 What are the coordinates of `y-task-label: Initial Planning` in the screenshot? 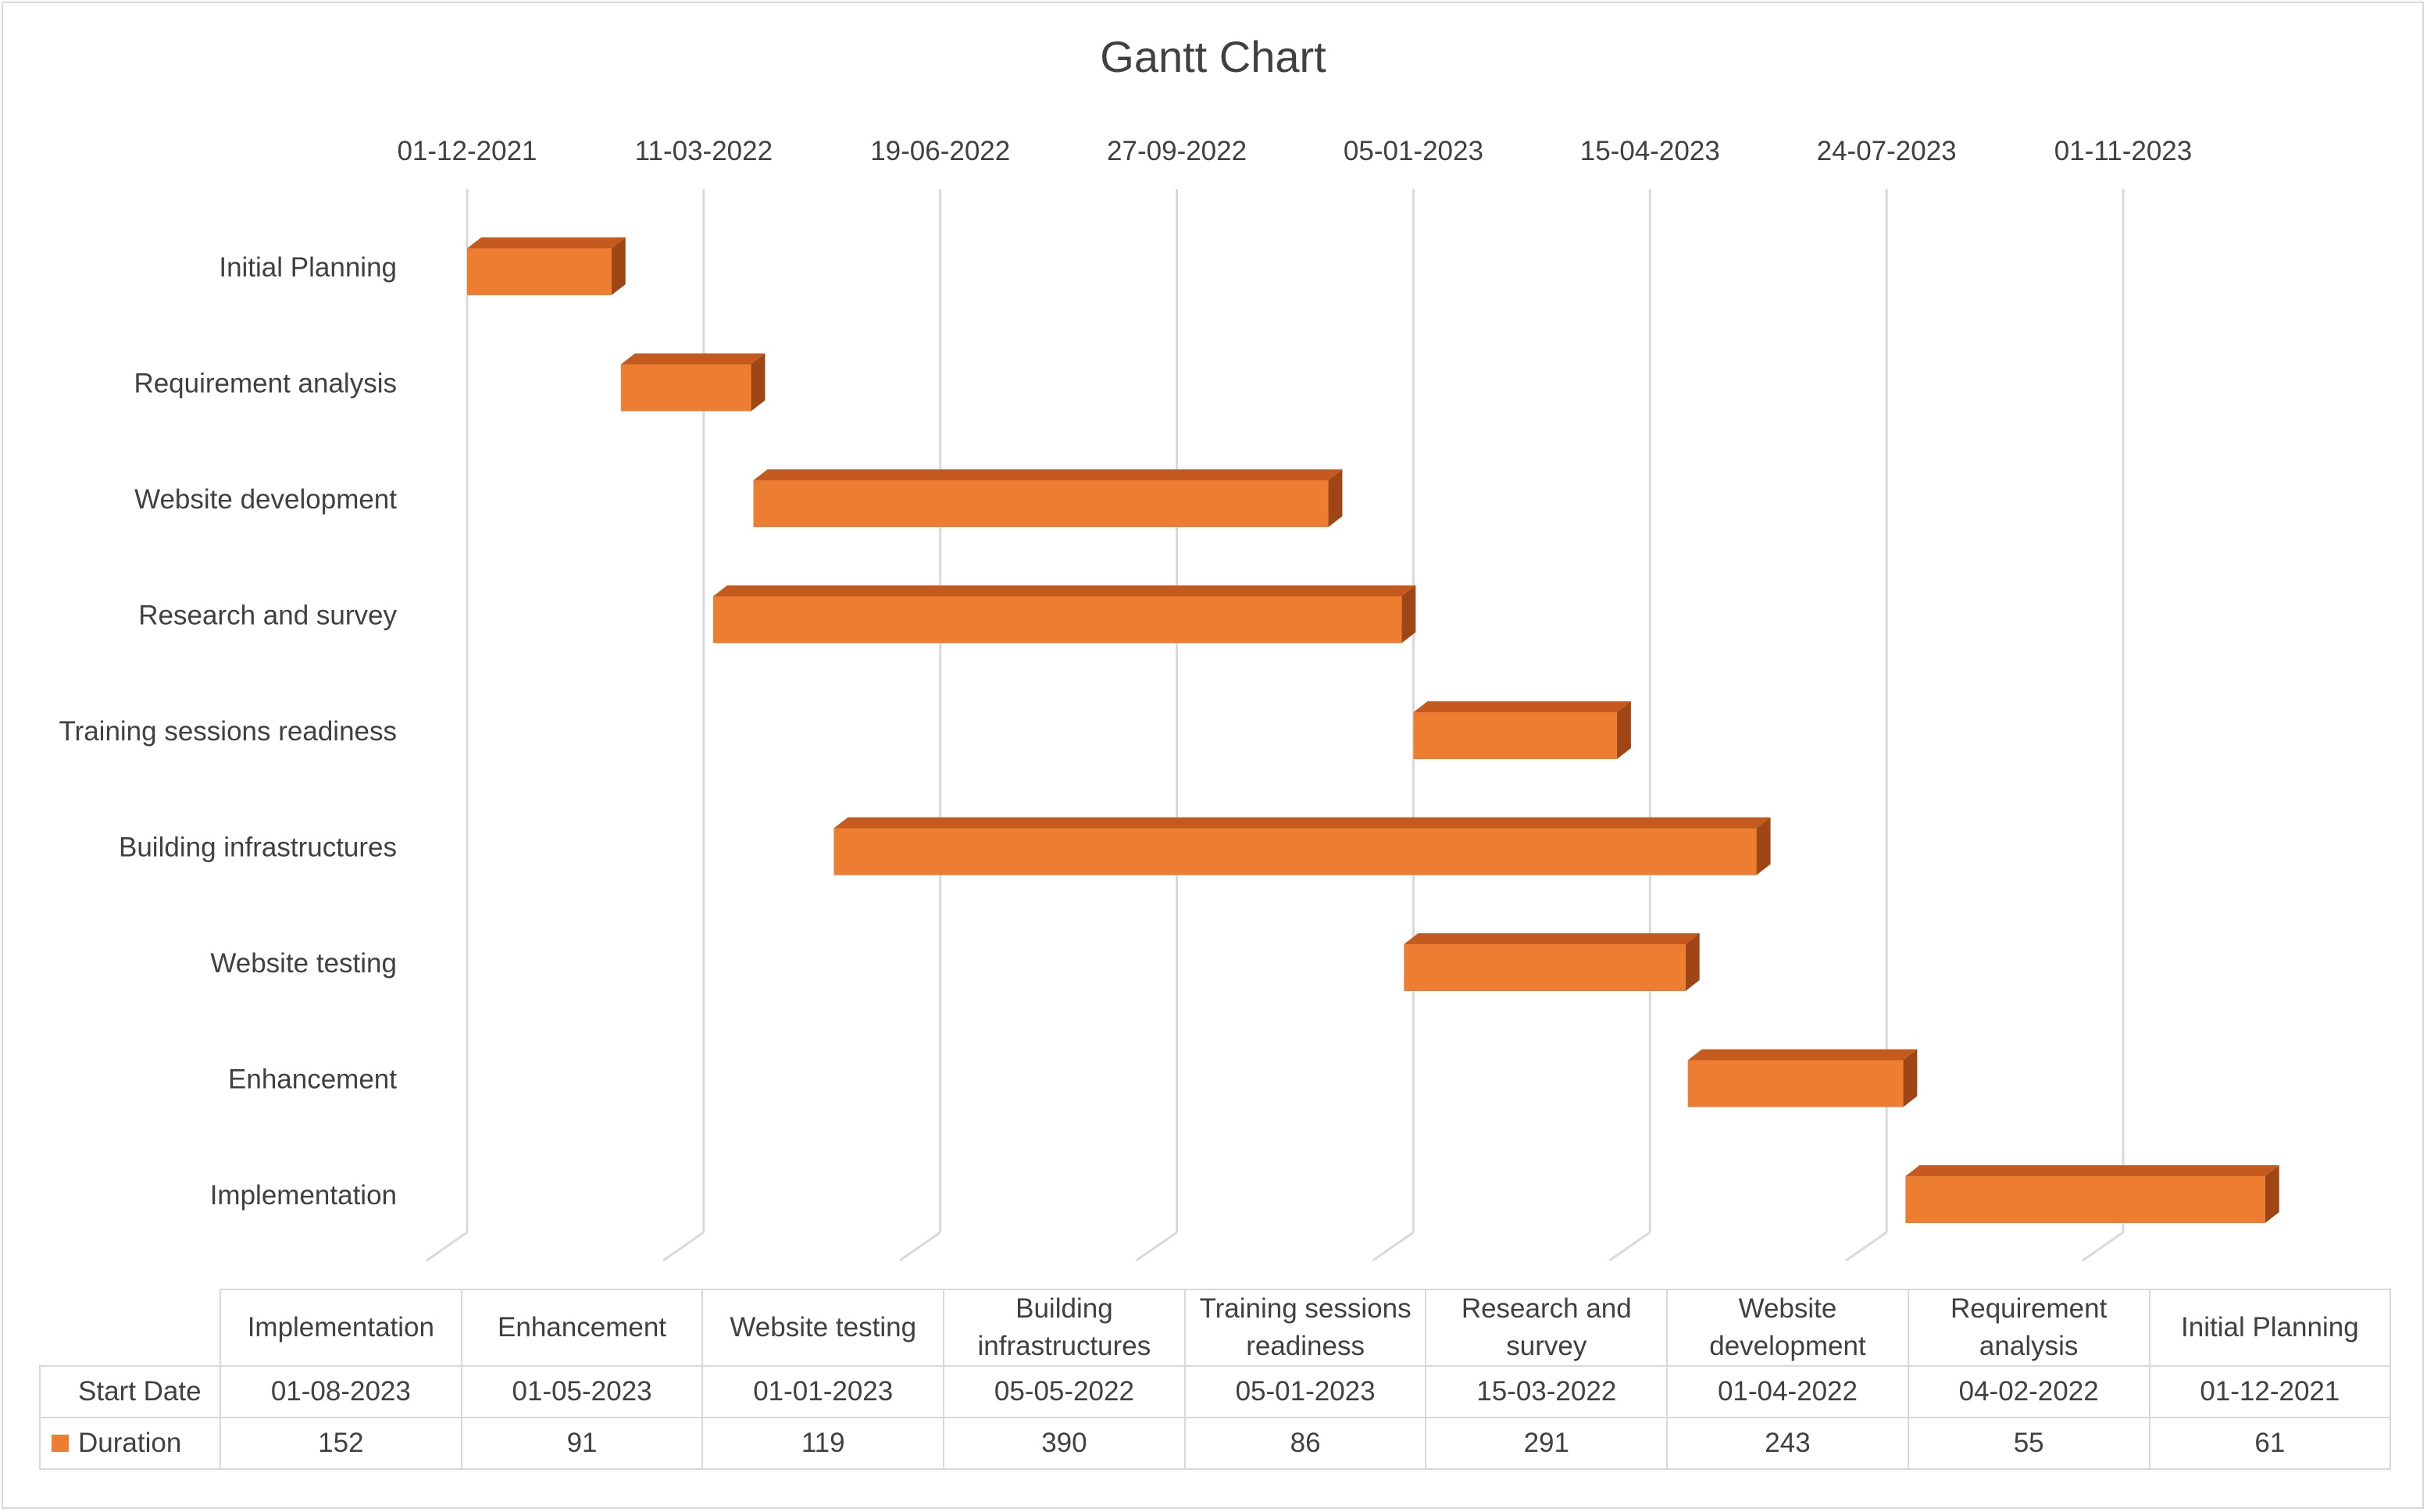 It's located at (308, 267).